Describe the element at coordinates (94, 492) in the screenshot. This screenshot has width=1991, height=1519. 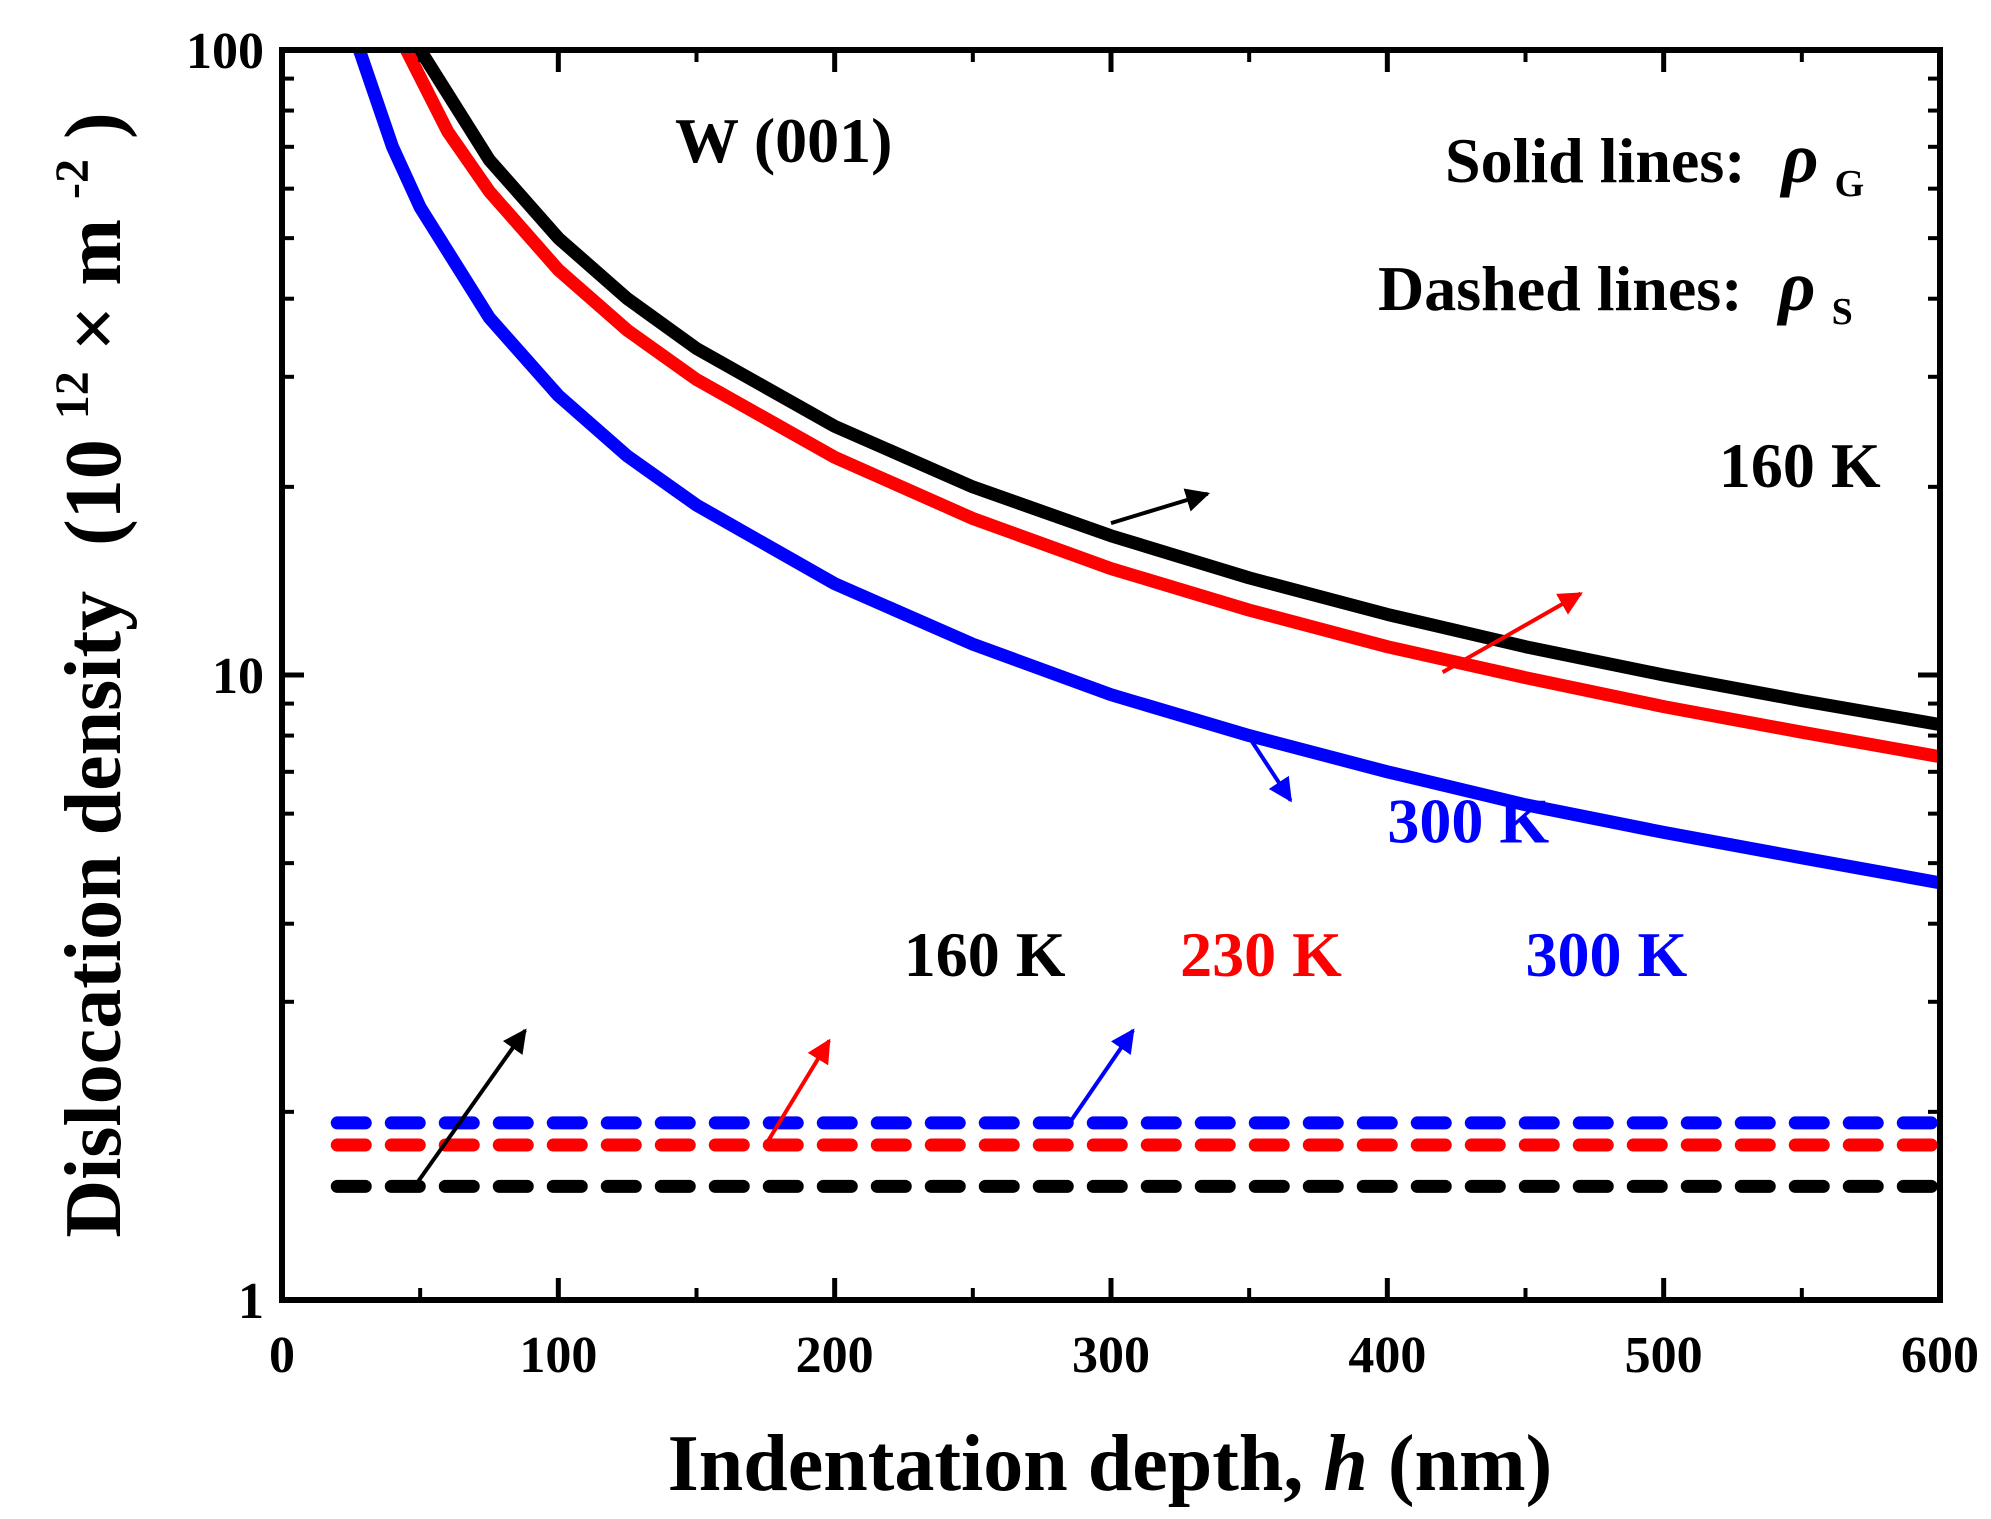
I see `y-axis-title-open: (10` at that location.